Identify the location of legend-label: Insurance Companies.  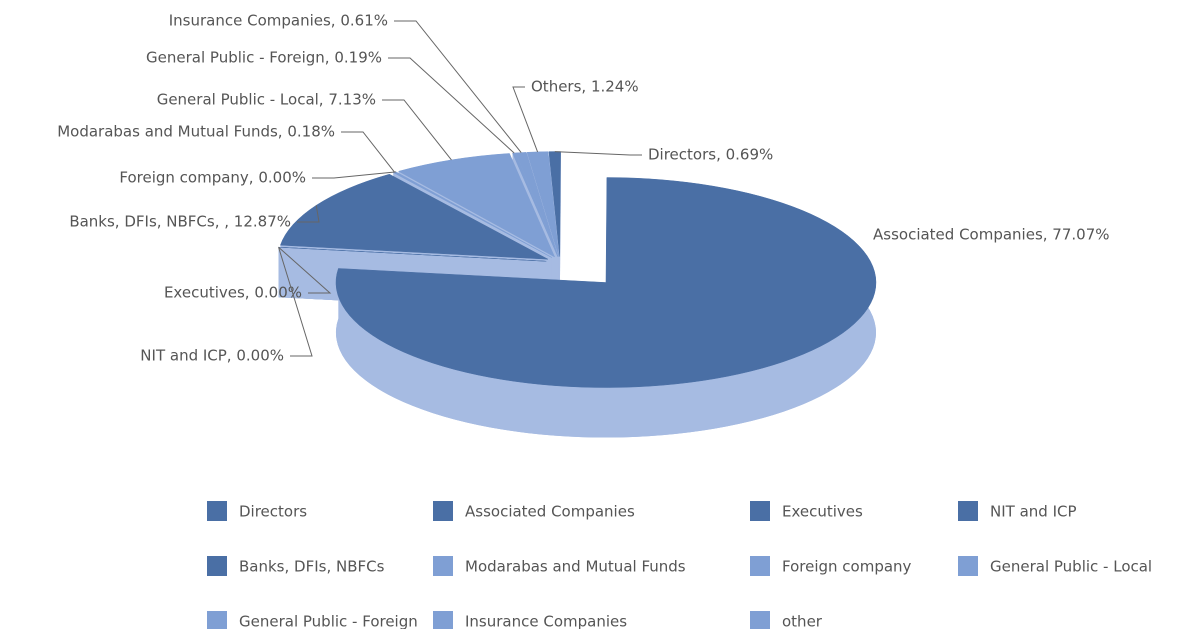
(546, 621).